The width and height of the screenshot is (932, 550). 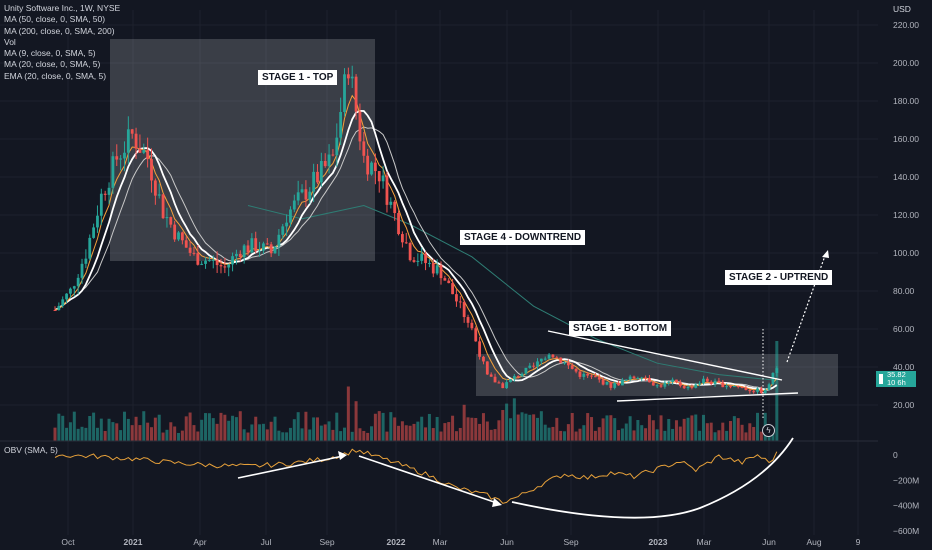 What do you see at coordinates (896, 374) in the screenshot?
I see `last-price-value: 35.82` at bounding box center [896, 374].